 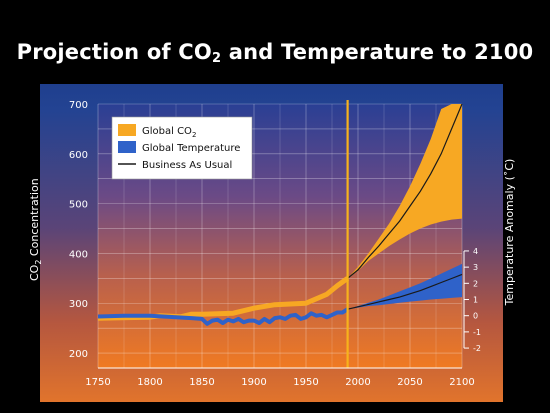 I want to click on x-tick-label-1850: 1850, so click(x=201, y=382).